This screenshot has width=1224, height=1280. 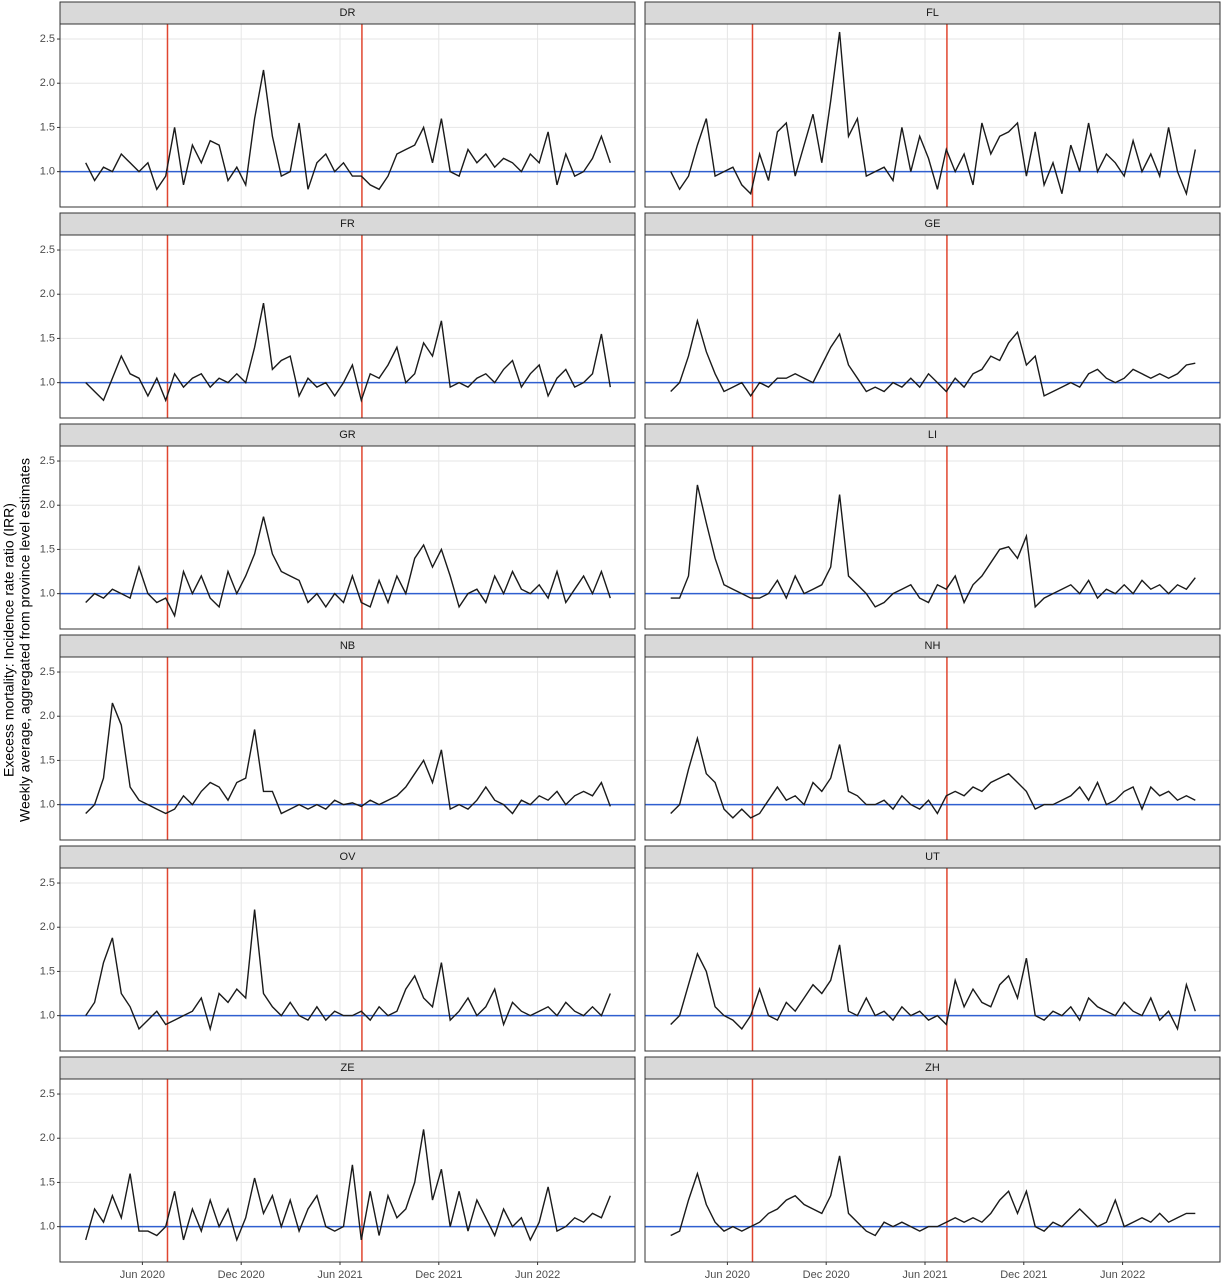 I want to click on strip-title: DR, so click(x=348, y=13).